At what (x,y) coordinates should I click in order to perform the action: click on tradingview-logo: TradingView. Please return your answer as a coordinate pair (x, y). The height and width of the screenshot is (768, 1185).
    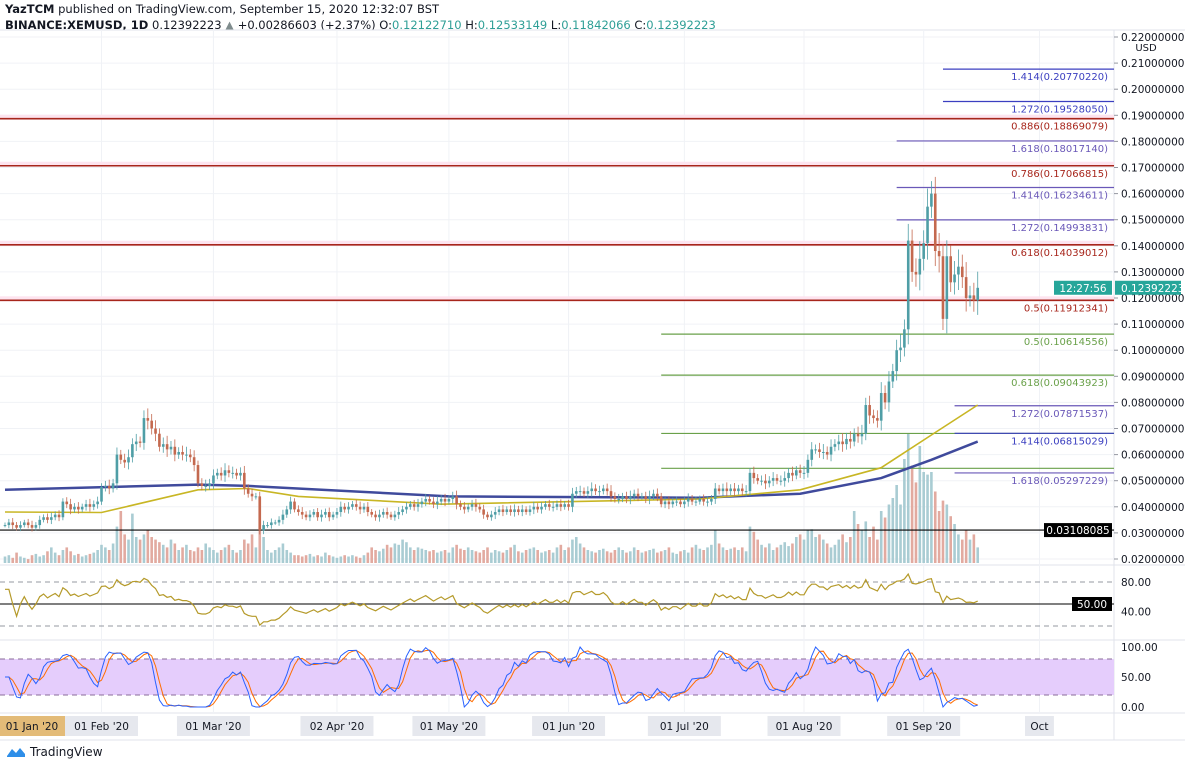
    Looking at the image, I should click on (54, 752).